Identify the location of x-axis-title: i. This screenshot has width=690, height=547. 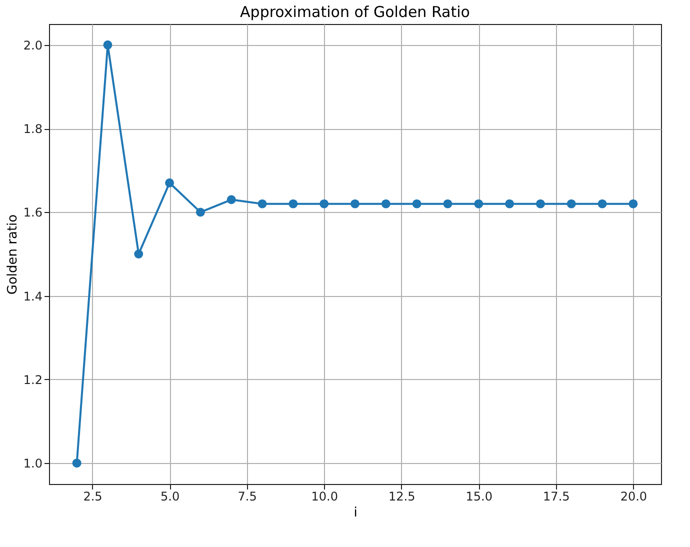
(356, 513).